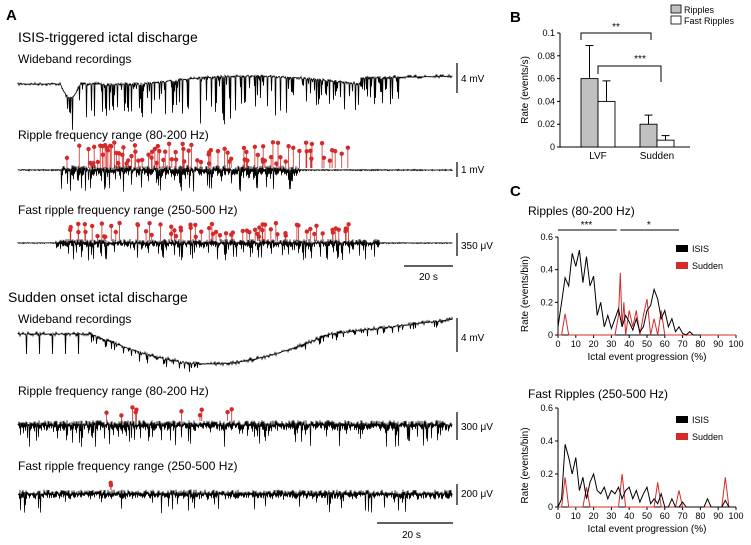 This screenshot has width=751, height=545. I want to click on sudden-section-title: Sudden onset ictal discharge, so click(98, 297).